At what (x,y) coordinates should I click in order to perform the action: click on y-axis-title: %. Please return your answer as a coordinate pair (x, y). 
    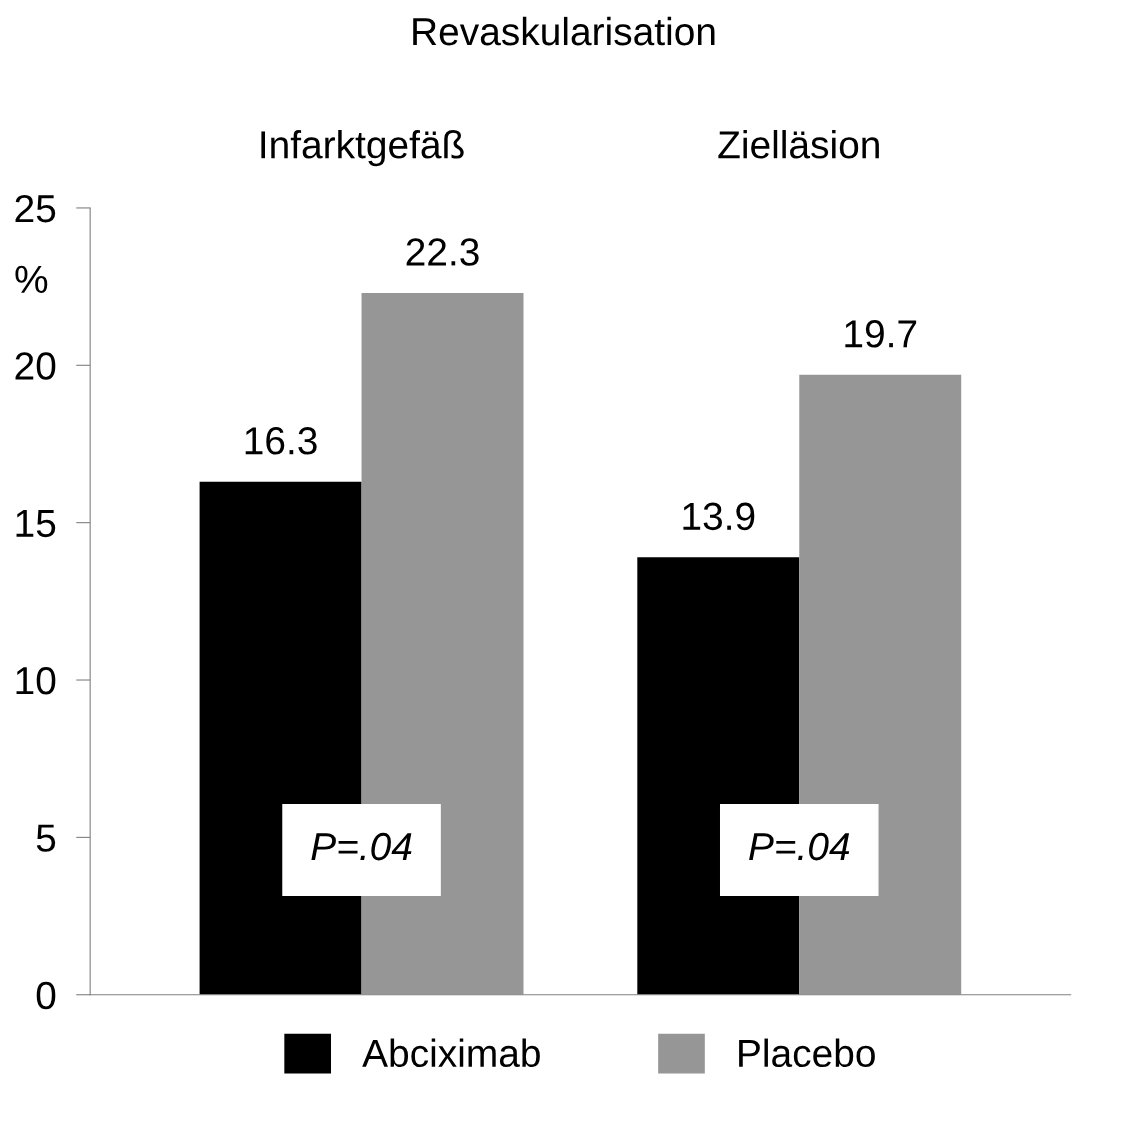
    Looking at the image, I should click on (31, 279).